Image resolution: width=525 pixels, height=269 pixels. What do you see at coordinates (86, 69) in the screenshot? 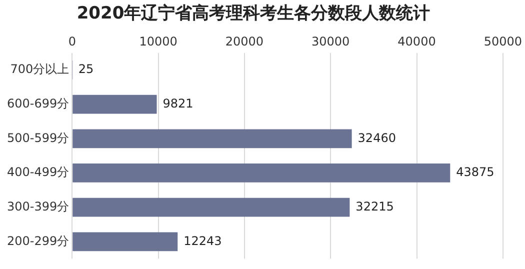
I see `data-label: 25` at bounding box center [86, 69].